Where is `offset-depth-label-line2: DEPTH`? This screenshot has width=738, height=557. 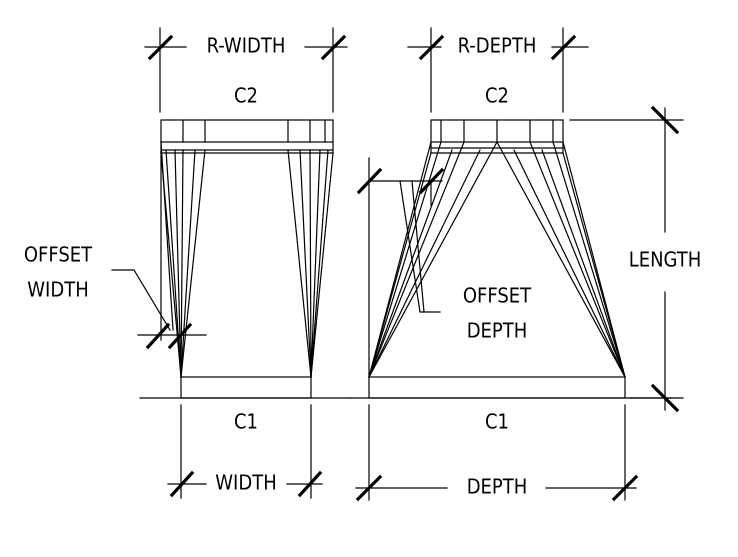 offset-depth-label-line2: DEPTH is located at coordinates (497, 331).